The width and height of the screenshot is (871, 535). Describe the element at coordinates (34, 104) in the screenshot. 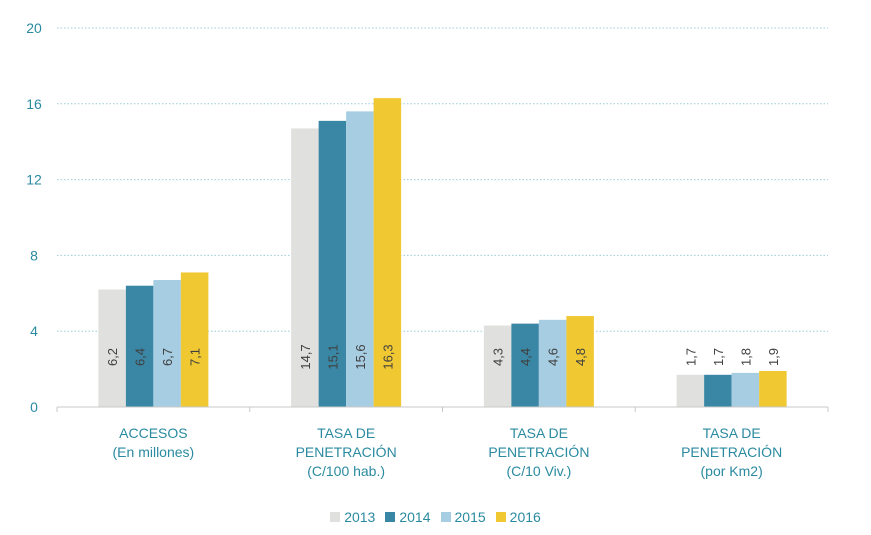

I see `y-tick-label: 16` at that location.